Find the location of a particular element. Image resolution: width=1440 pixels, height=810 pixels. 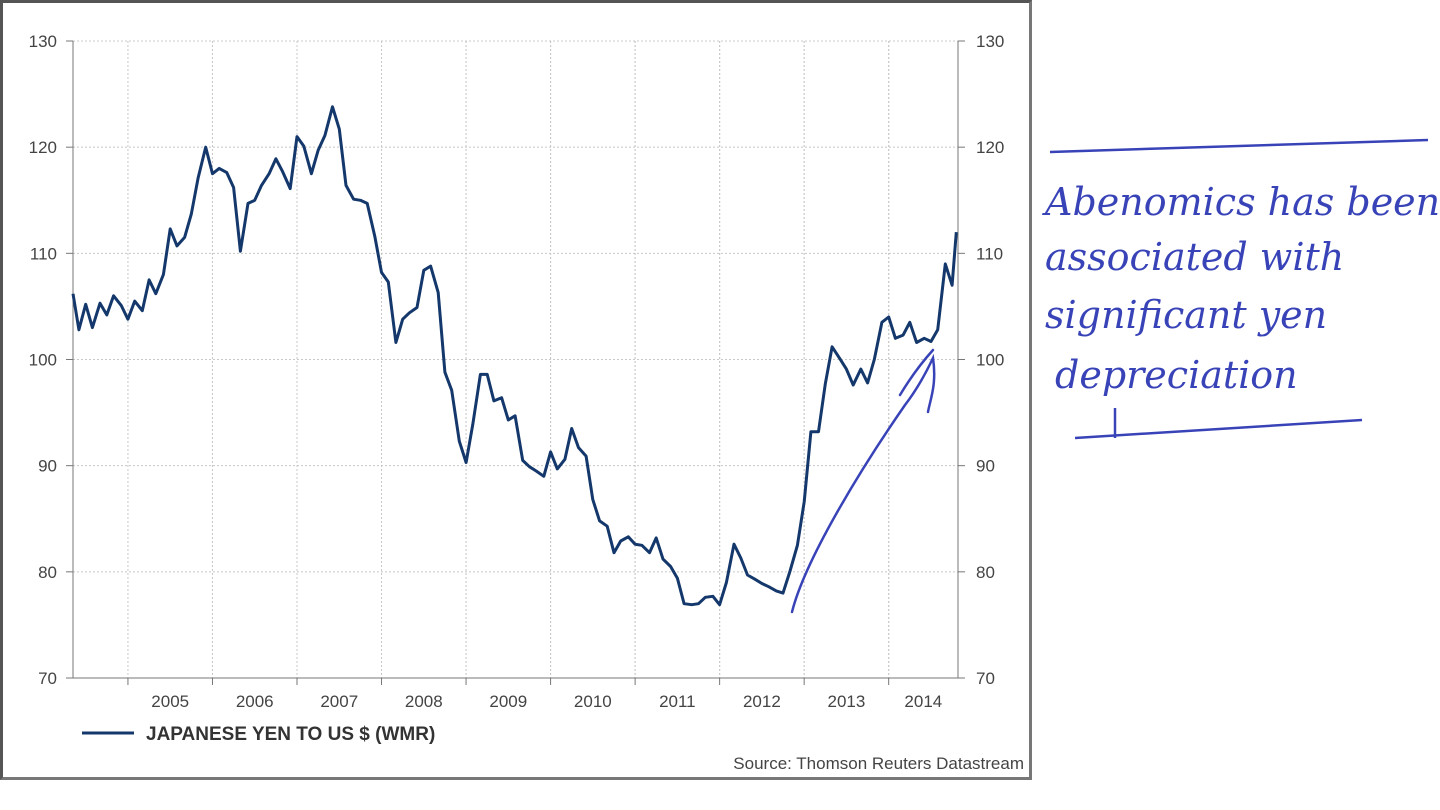

y-tick-label-left: 130 is located at coordinates (43, 41).